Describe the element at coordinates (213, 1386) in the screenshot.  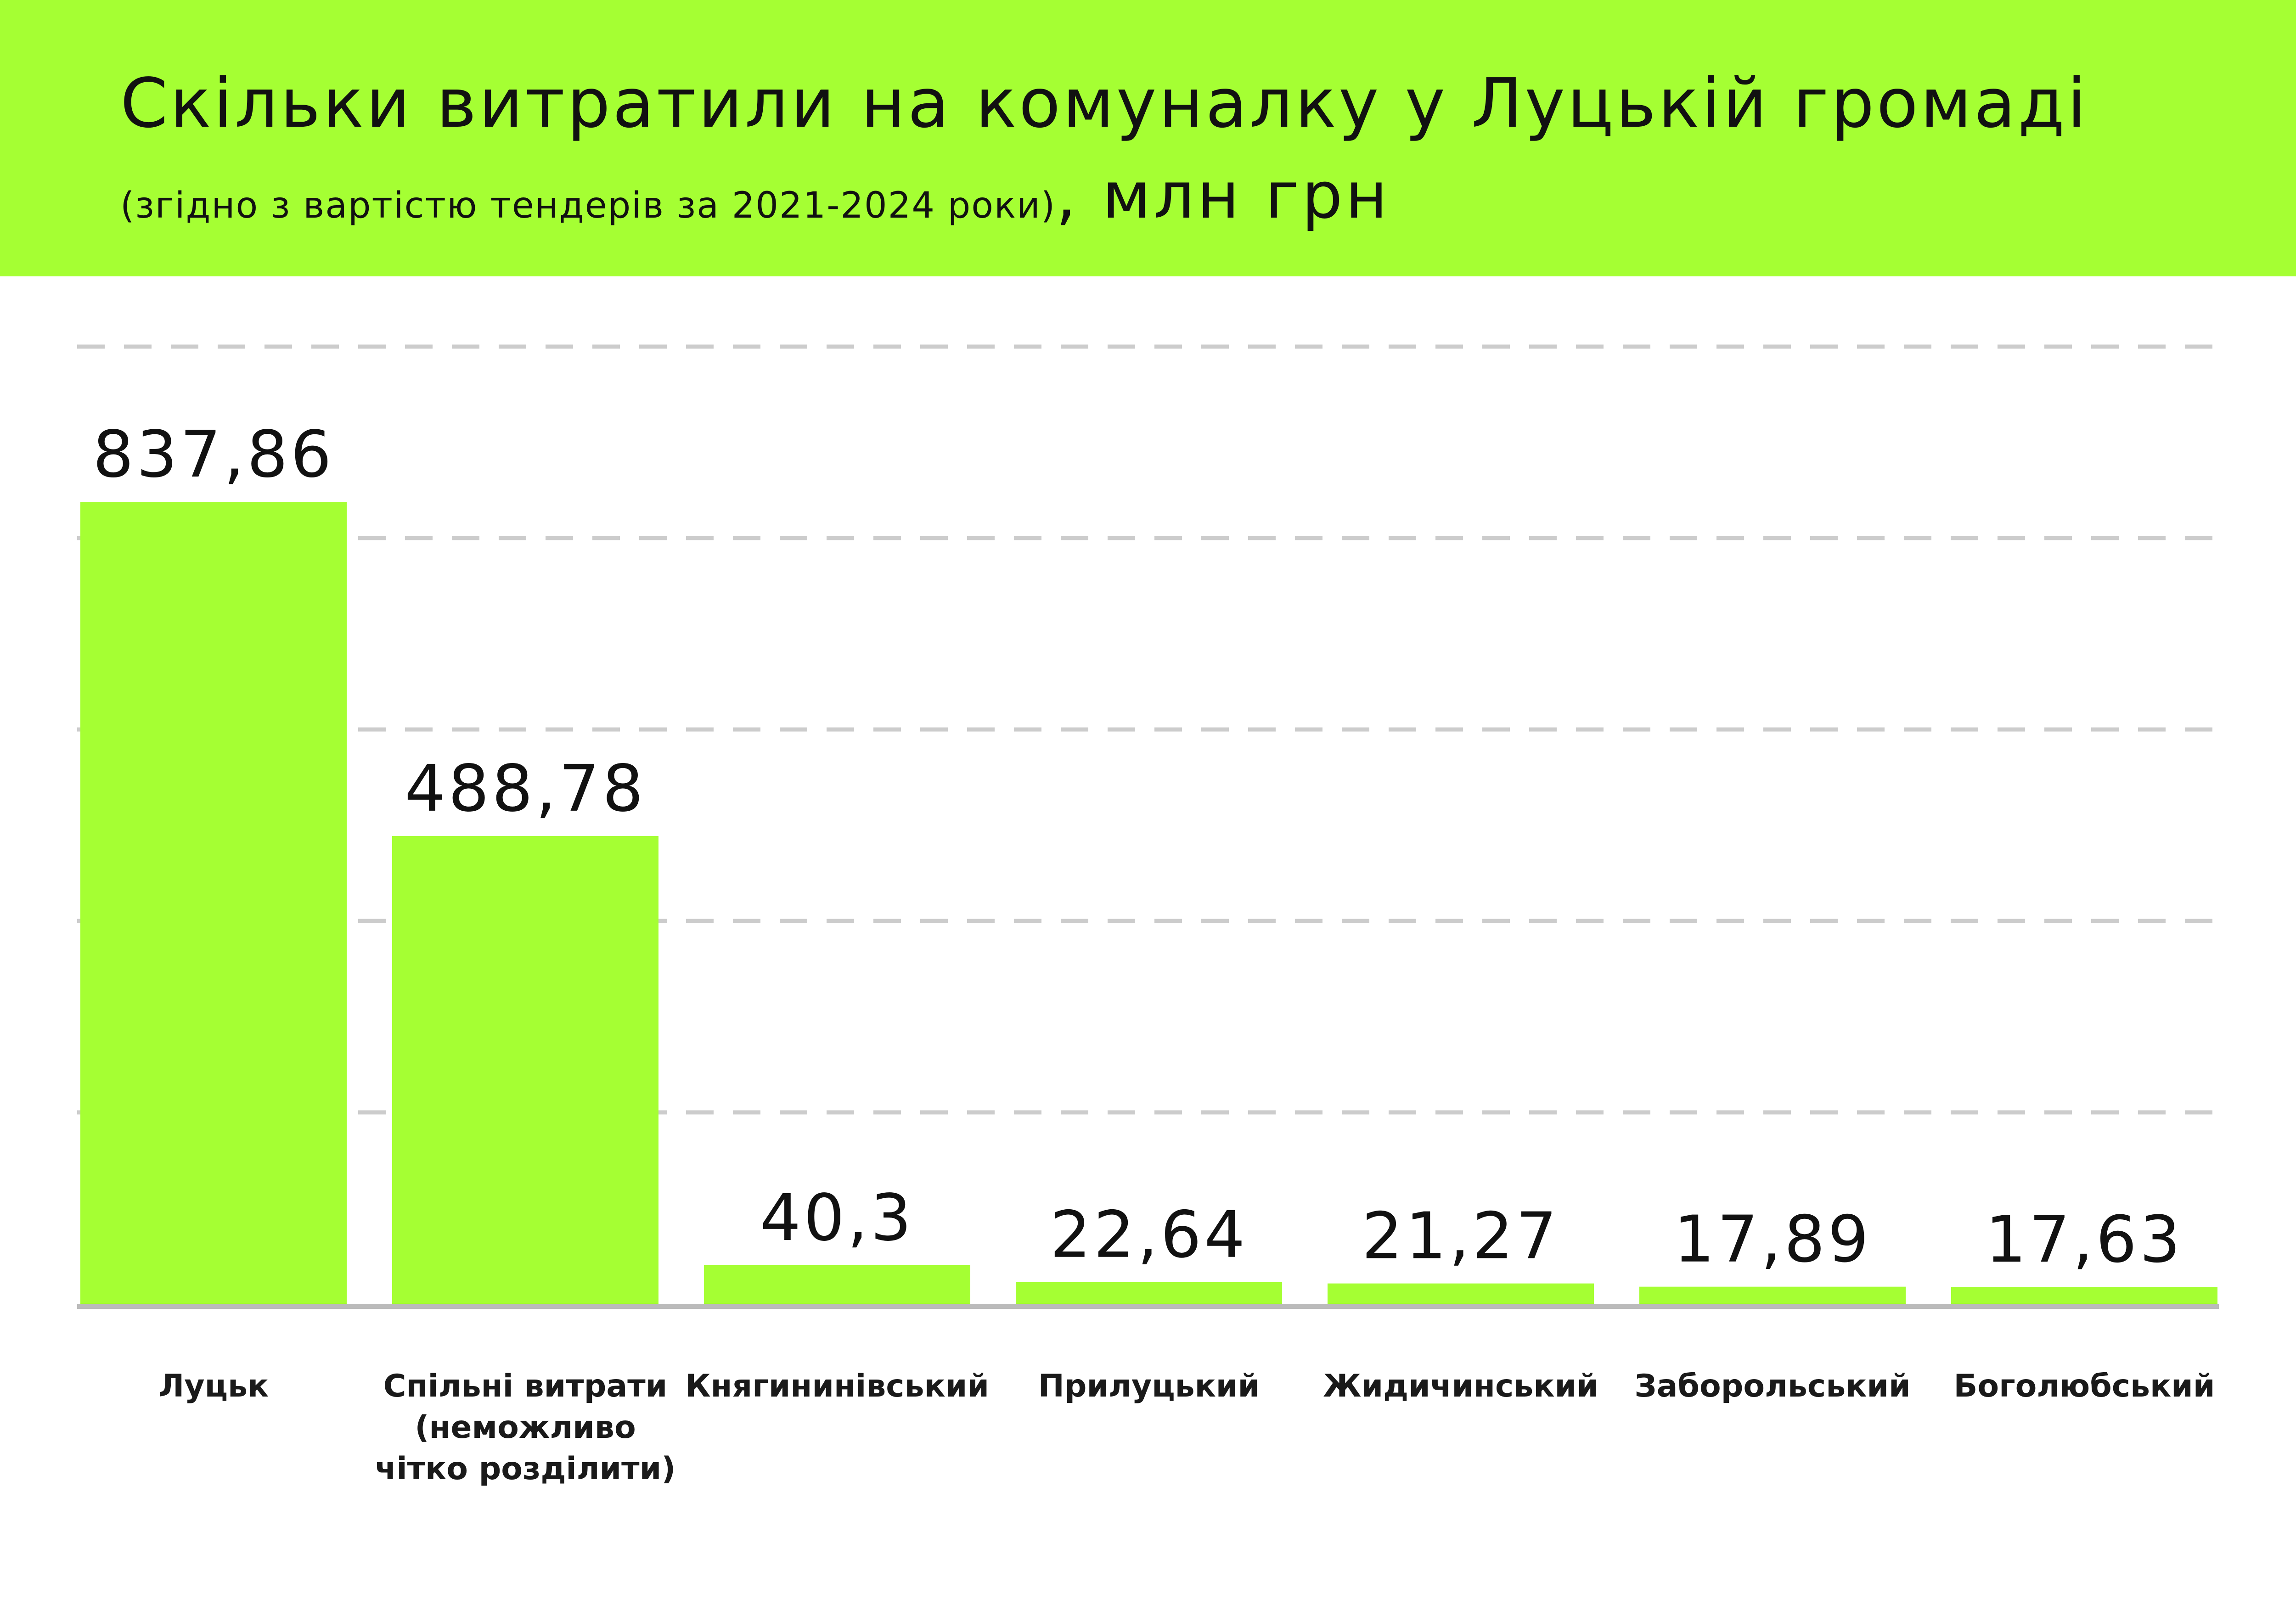
I see `category-label: Луцьк` at that location.